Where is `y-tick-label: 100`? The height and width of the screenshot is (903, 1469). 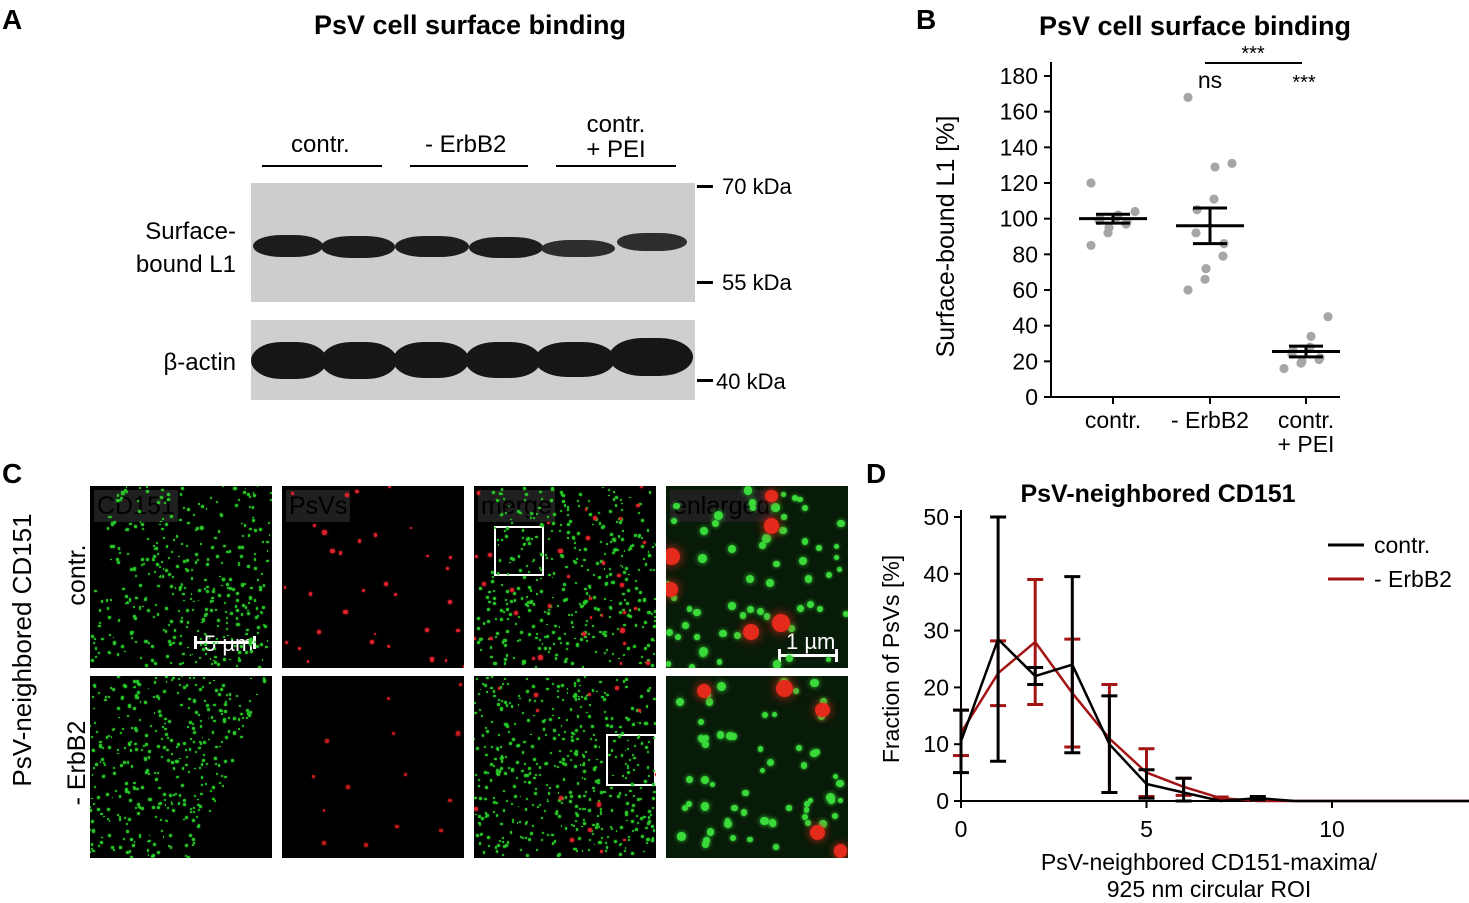
y-tick-label: 100 is located at coordinates (1019, 219).